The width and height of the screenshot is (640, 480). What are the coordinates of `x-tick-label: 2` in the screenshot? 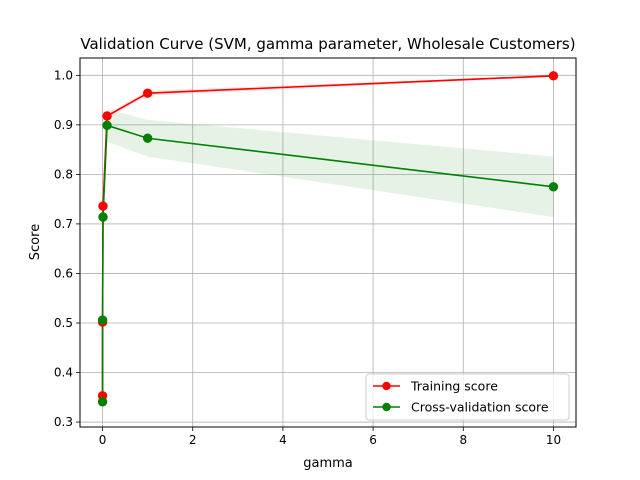 It's located at (193, 440).